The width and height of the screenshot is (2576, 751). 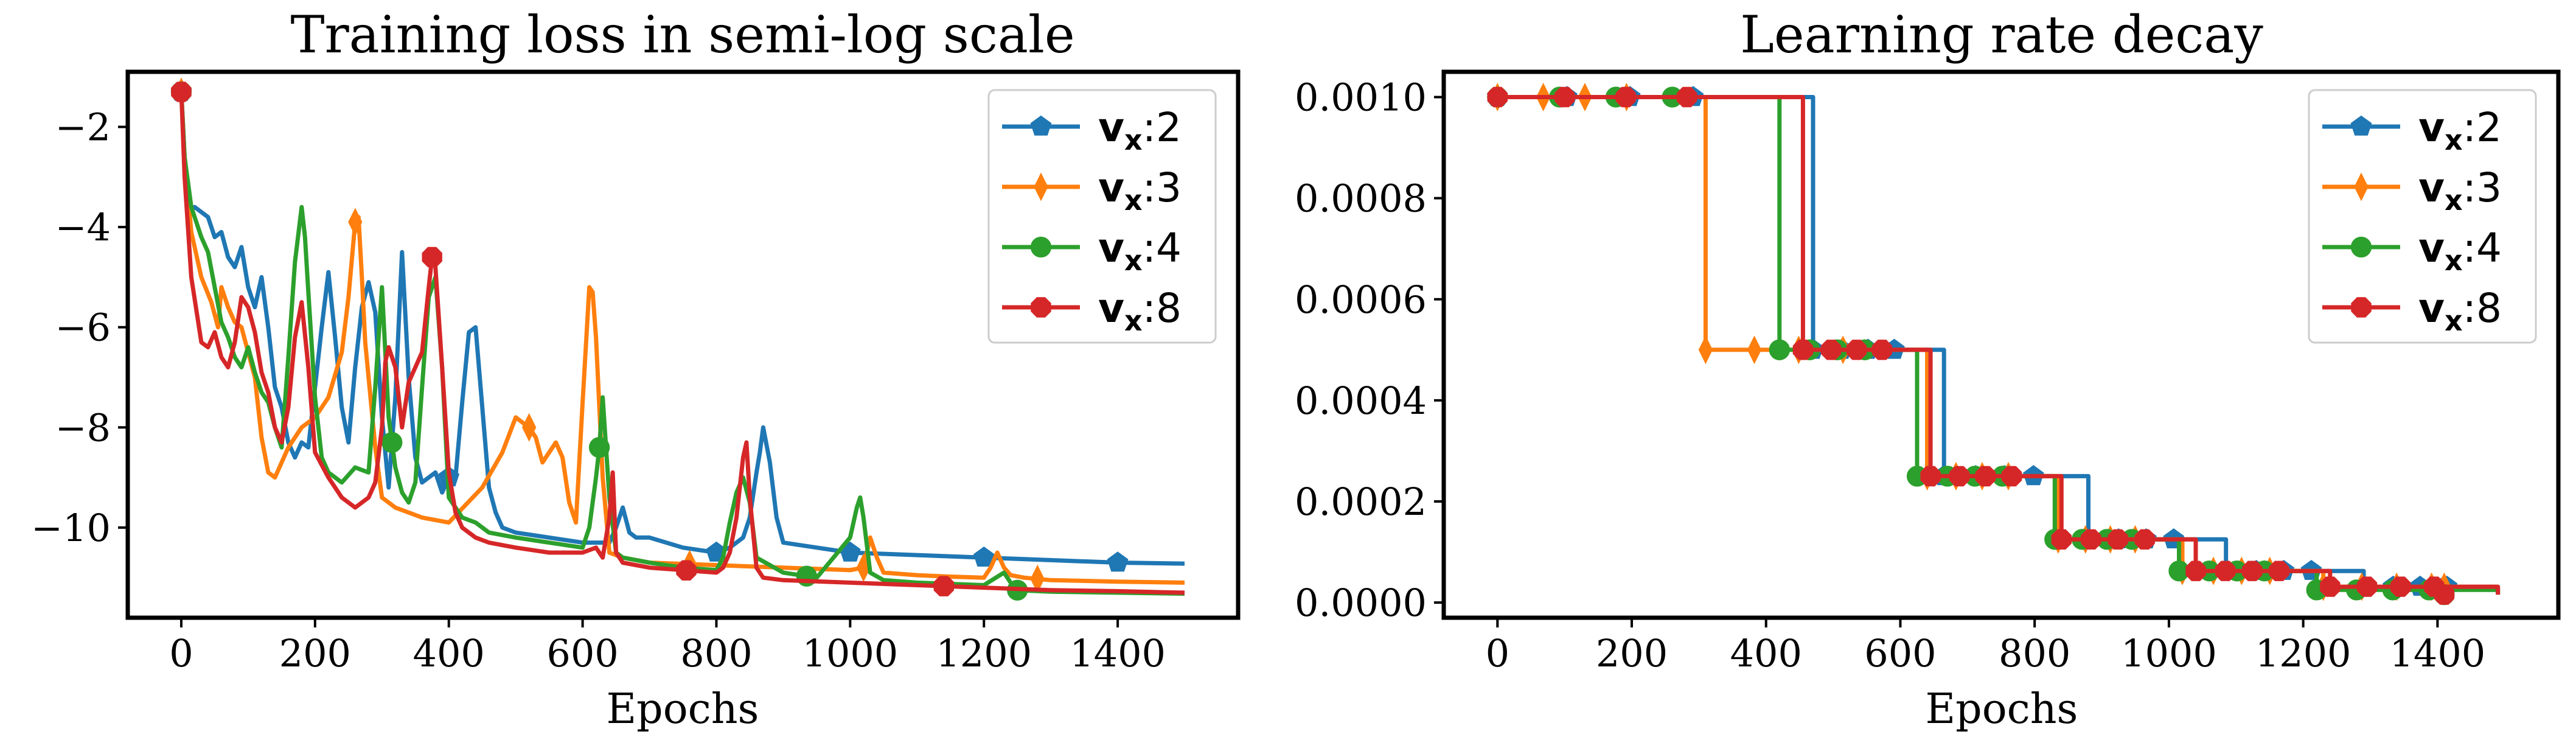 I want to click on legend-1: vx:2 vx:3 vx:4 vx:8, so click(x=2422, y=216).